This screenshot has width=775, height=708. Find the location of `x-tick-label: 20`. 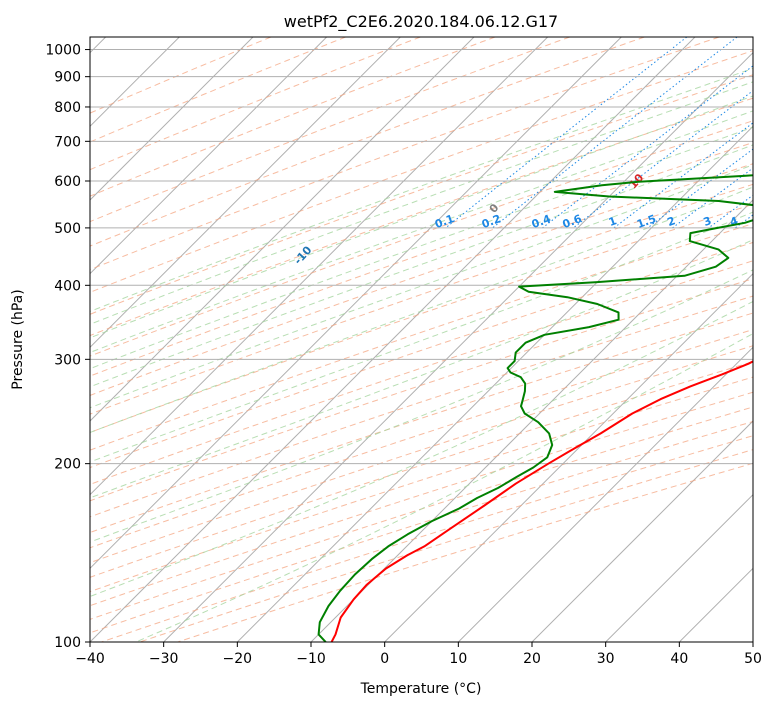

x-tick-label: 20 is located at coordinates (532, 659).